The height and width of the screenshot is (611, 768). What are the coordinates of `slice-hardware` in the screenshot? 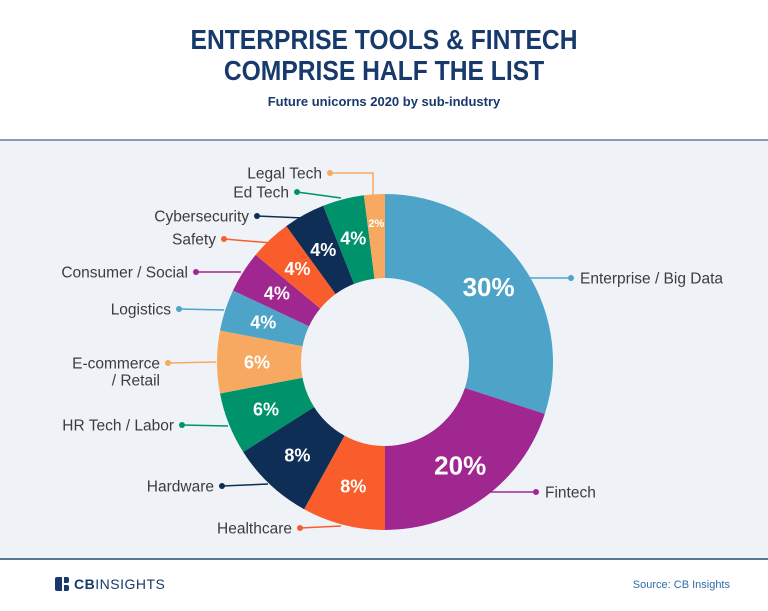 It's located at (294, 458).